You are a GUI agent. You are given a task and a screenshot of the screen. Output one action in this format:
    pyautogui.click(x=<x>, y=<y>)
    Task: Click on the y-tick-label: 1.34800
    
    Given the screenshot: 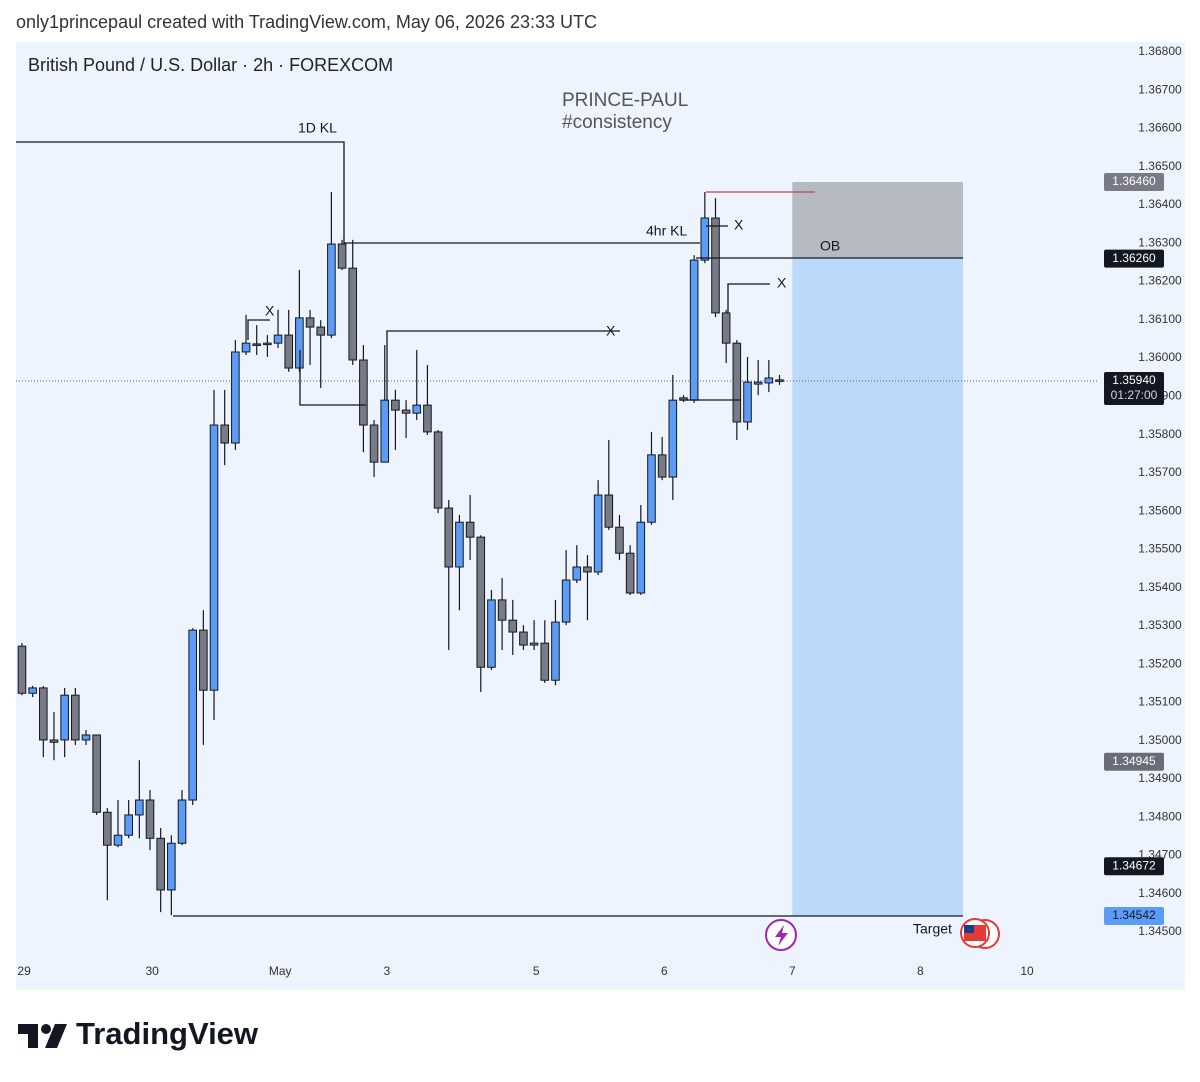 What is the action you would take?
    pyautogui.click(x=1160, y=816)
    